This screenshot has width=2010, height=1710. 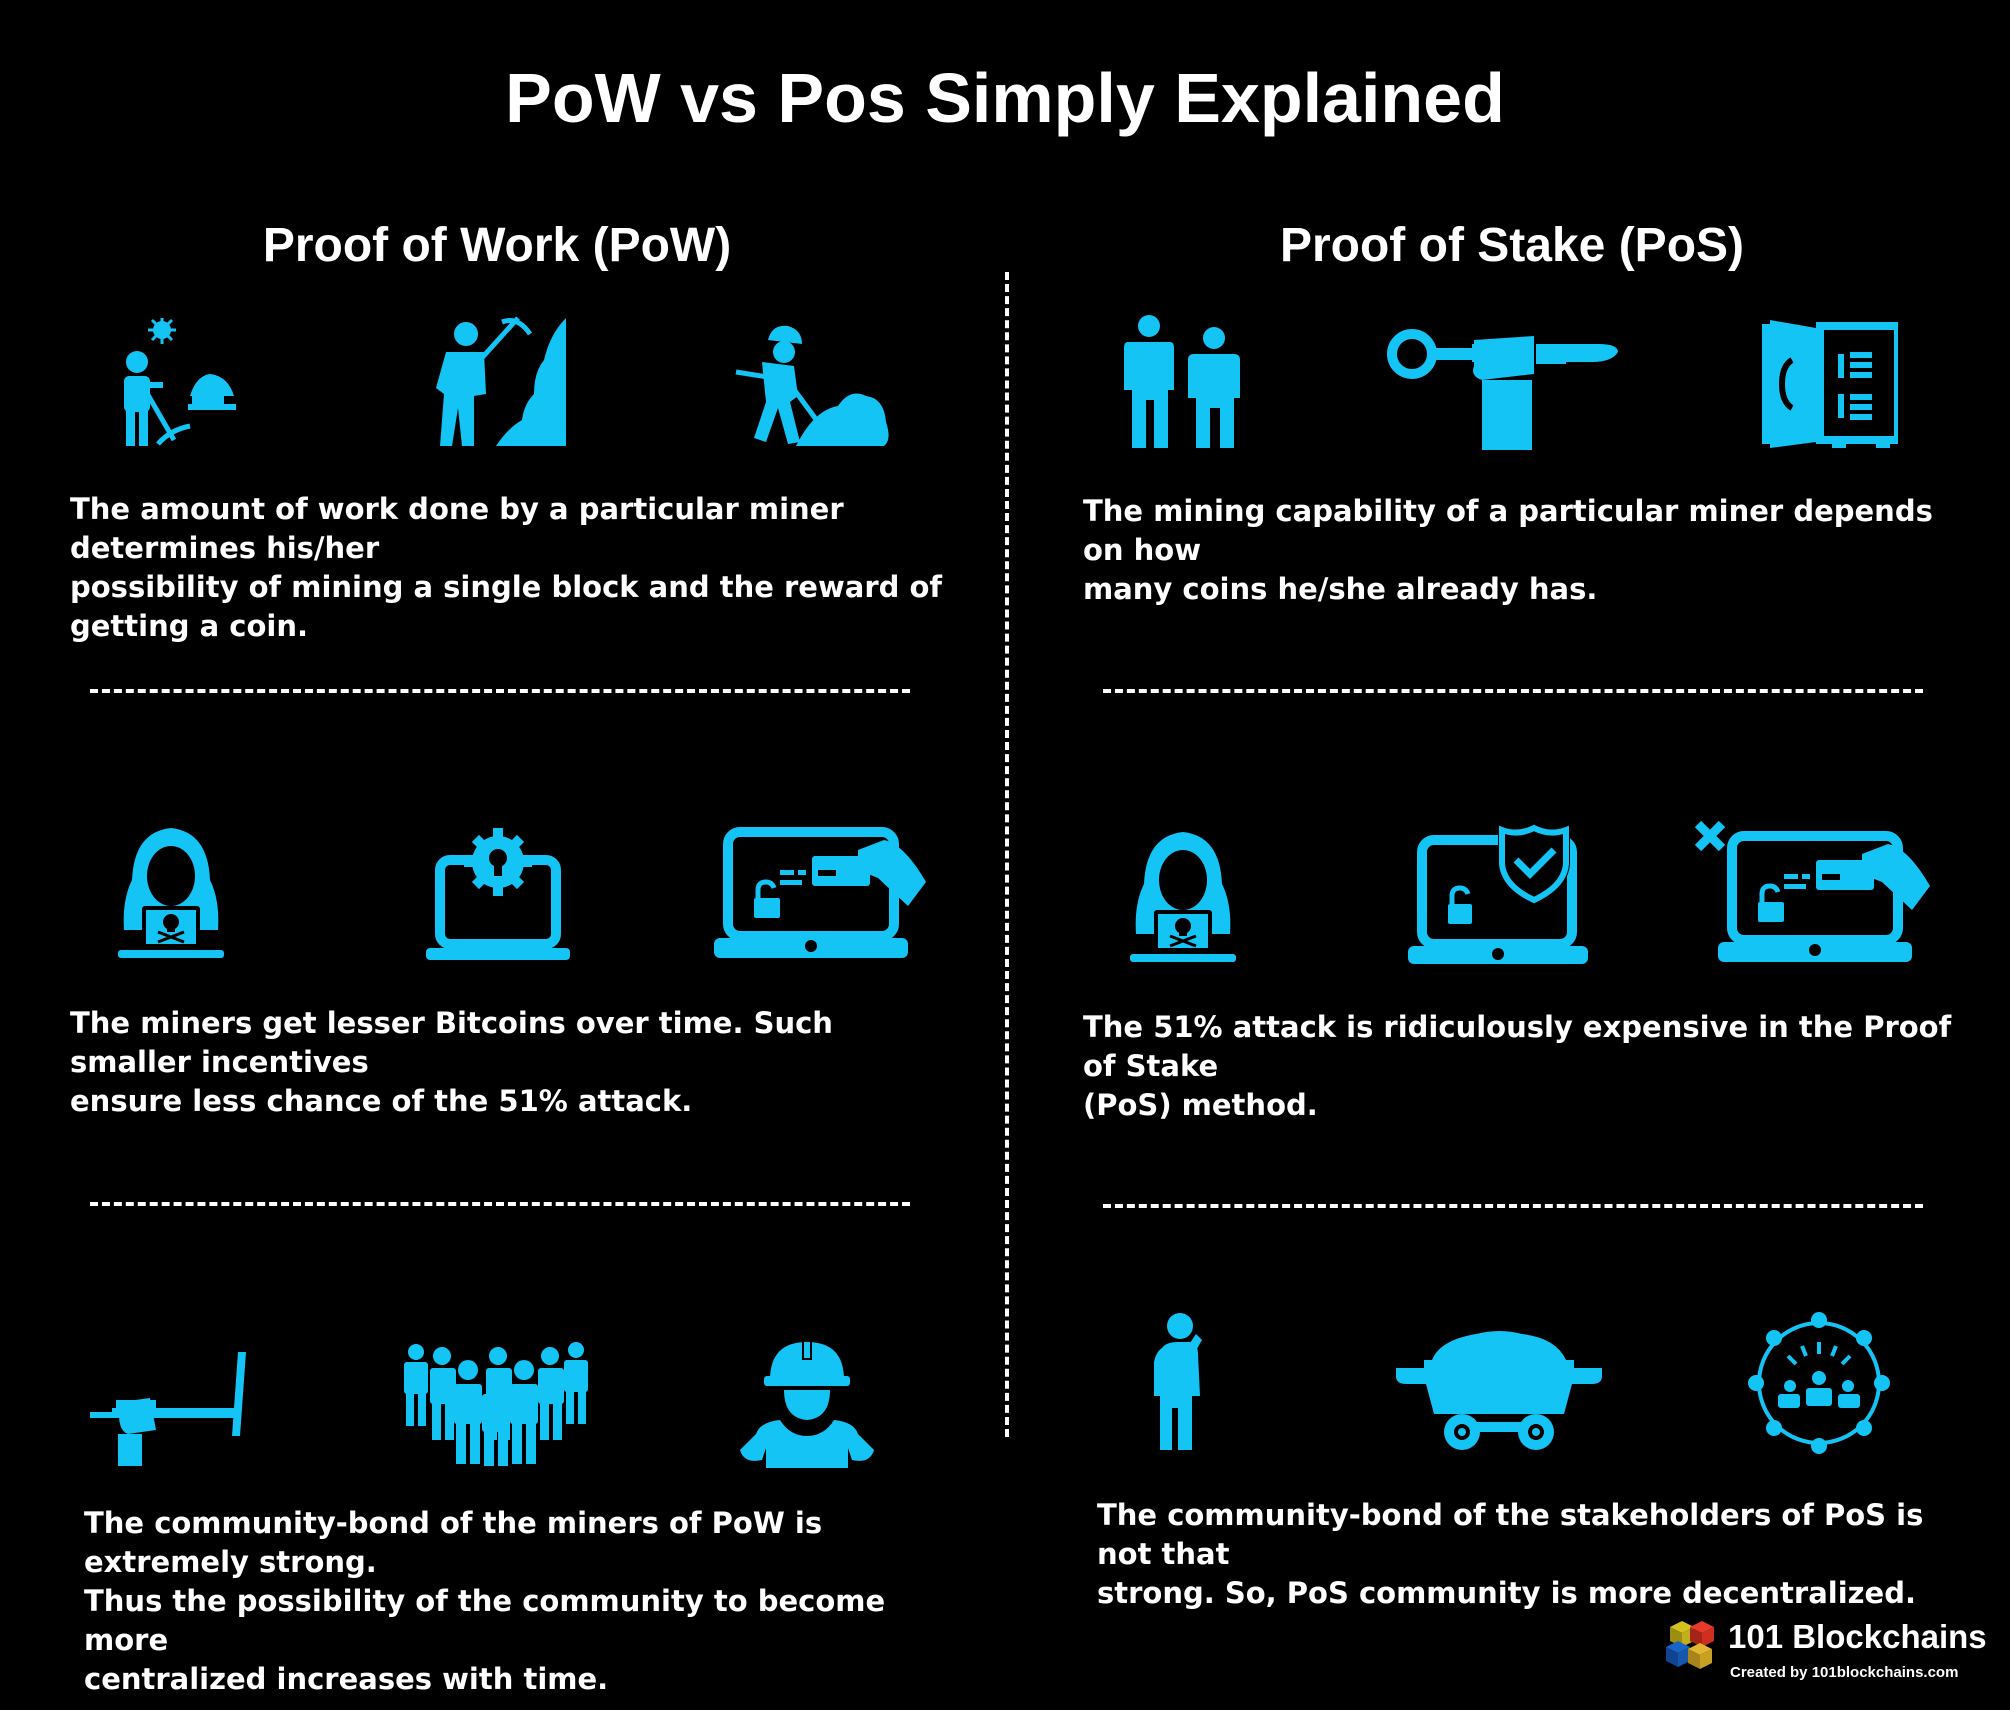 I want to click on miner-digging-rock-icon, so click(x=501, y=381).